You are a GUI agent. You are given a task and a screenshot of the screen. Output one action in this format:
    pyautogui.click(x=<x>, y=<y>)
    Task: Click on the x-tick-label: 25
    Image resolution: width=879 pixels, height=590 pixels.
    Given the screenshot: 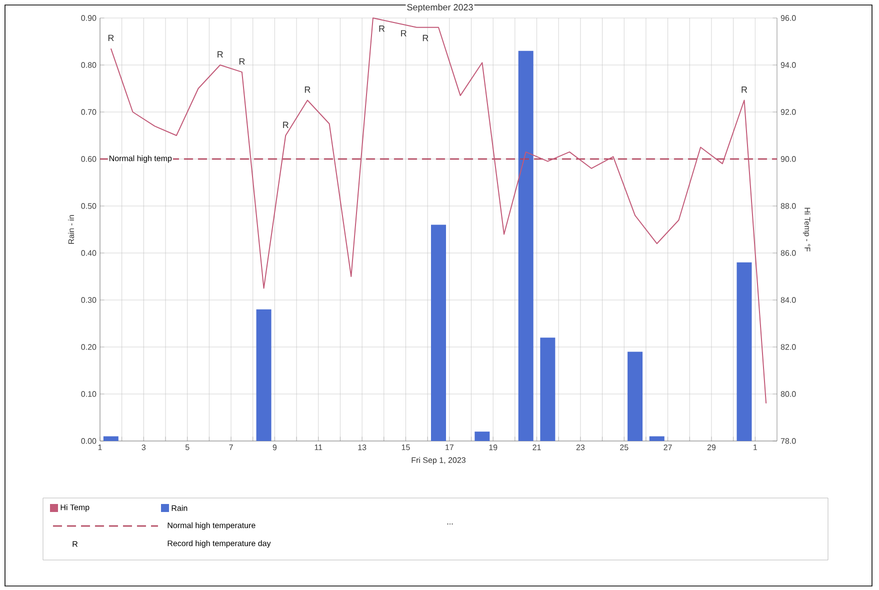 What is the action you would take?
    pyautogui.click(x=624, y=447)
    